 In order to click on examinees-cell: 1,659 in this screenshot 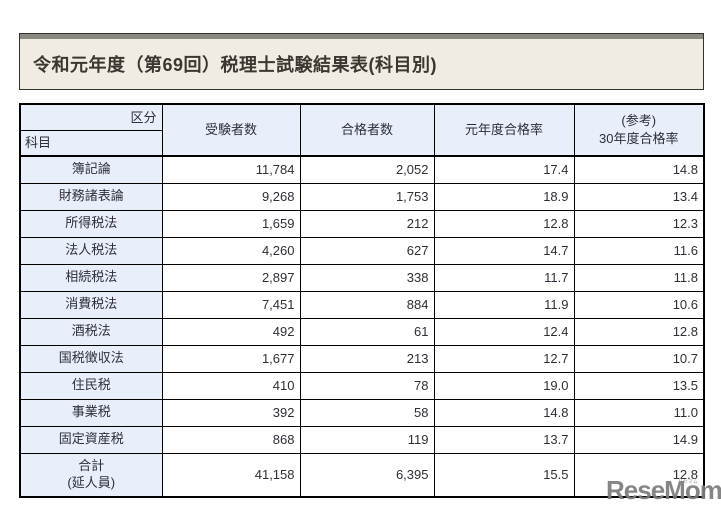, I will do `click(231, 223)`.